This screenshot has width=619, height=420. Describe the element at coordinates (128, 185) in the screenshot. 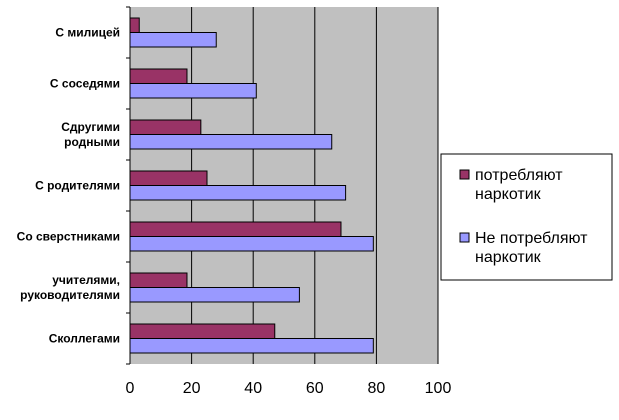

I see `category-ticks` at that location.